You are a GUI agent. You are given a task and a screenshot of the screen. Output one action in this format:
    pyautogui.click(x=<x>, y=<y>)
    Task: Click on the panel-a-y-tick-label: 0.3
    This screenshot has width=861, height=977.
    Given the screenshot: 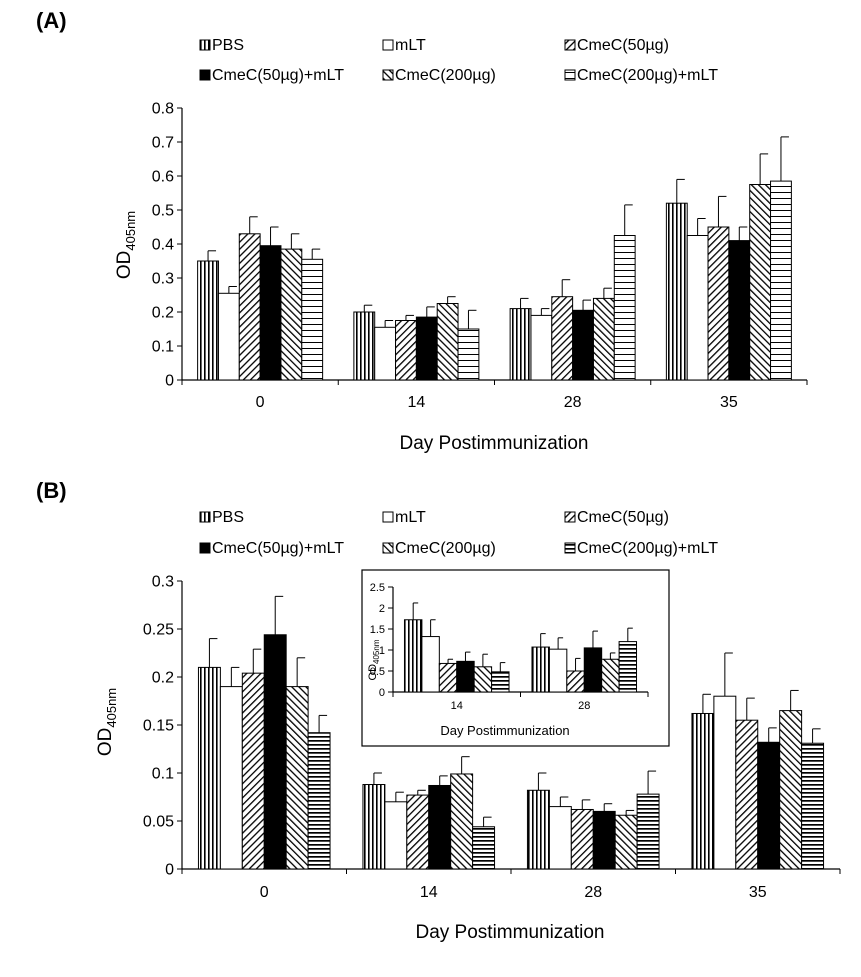 What is the action you would take?
    pyautogui.click(x=163, y=279)
    